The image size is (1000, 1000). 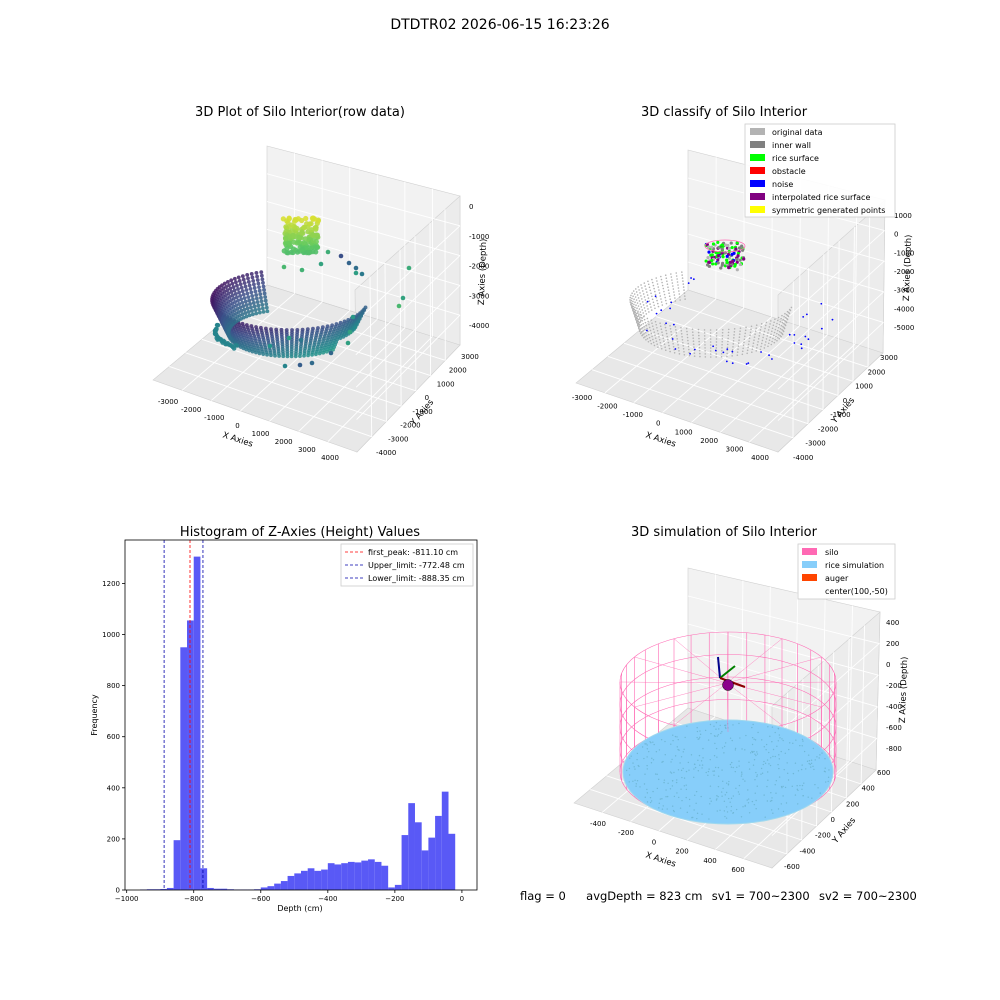 What do you see at coordinates (410, 426) in the screenshot?
I see `panel-raw-y-tick-label: -2000` at bounding box center [410, 426].